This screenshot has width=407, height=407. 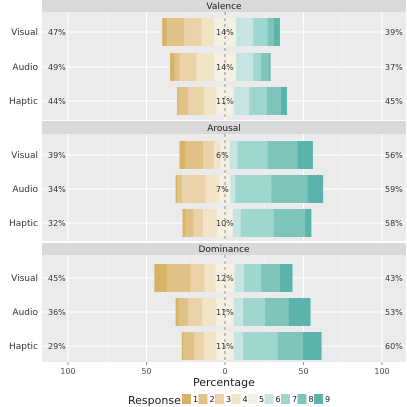 What do you see at coordinates (57, 67) in the screenshot?
I see `left-percent-label: 49%` at bounding box center [57, 67].